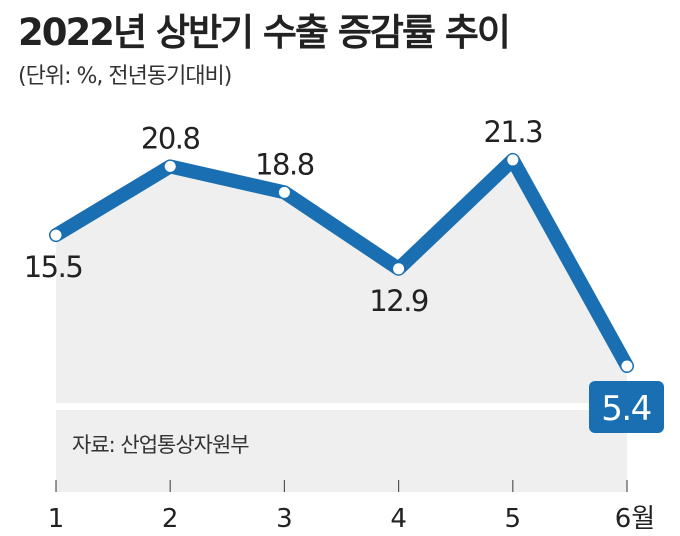 The width and height of the screenshot is (680, 536). Describe the element at coordinates (53, 267) in the screenshot. I see `data-label: 15.5` at that location.